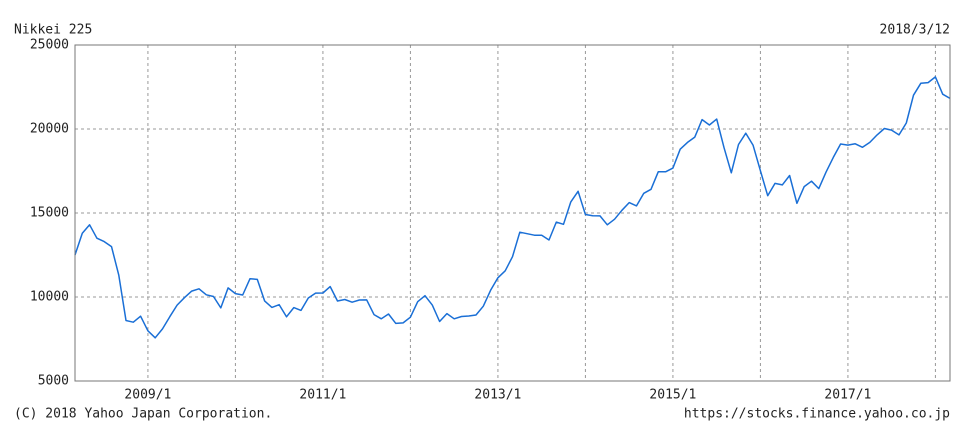 The image size is (973, 438). Describe the element at coordinates (49, 213) in the screenshot. I see `y-tick-label: 15000` at that location.